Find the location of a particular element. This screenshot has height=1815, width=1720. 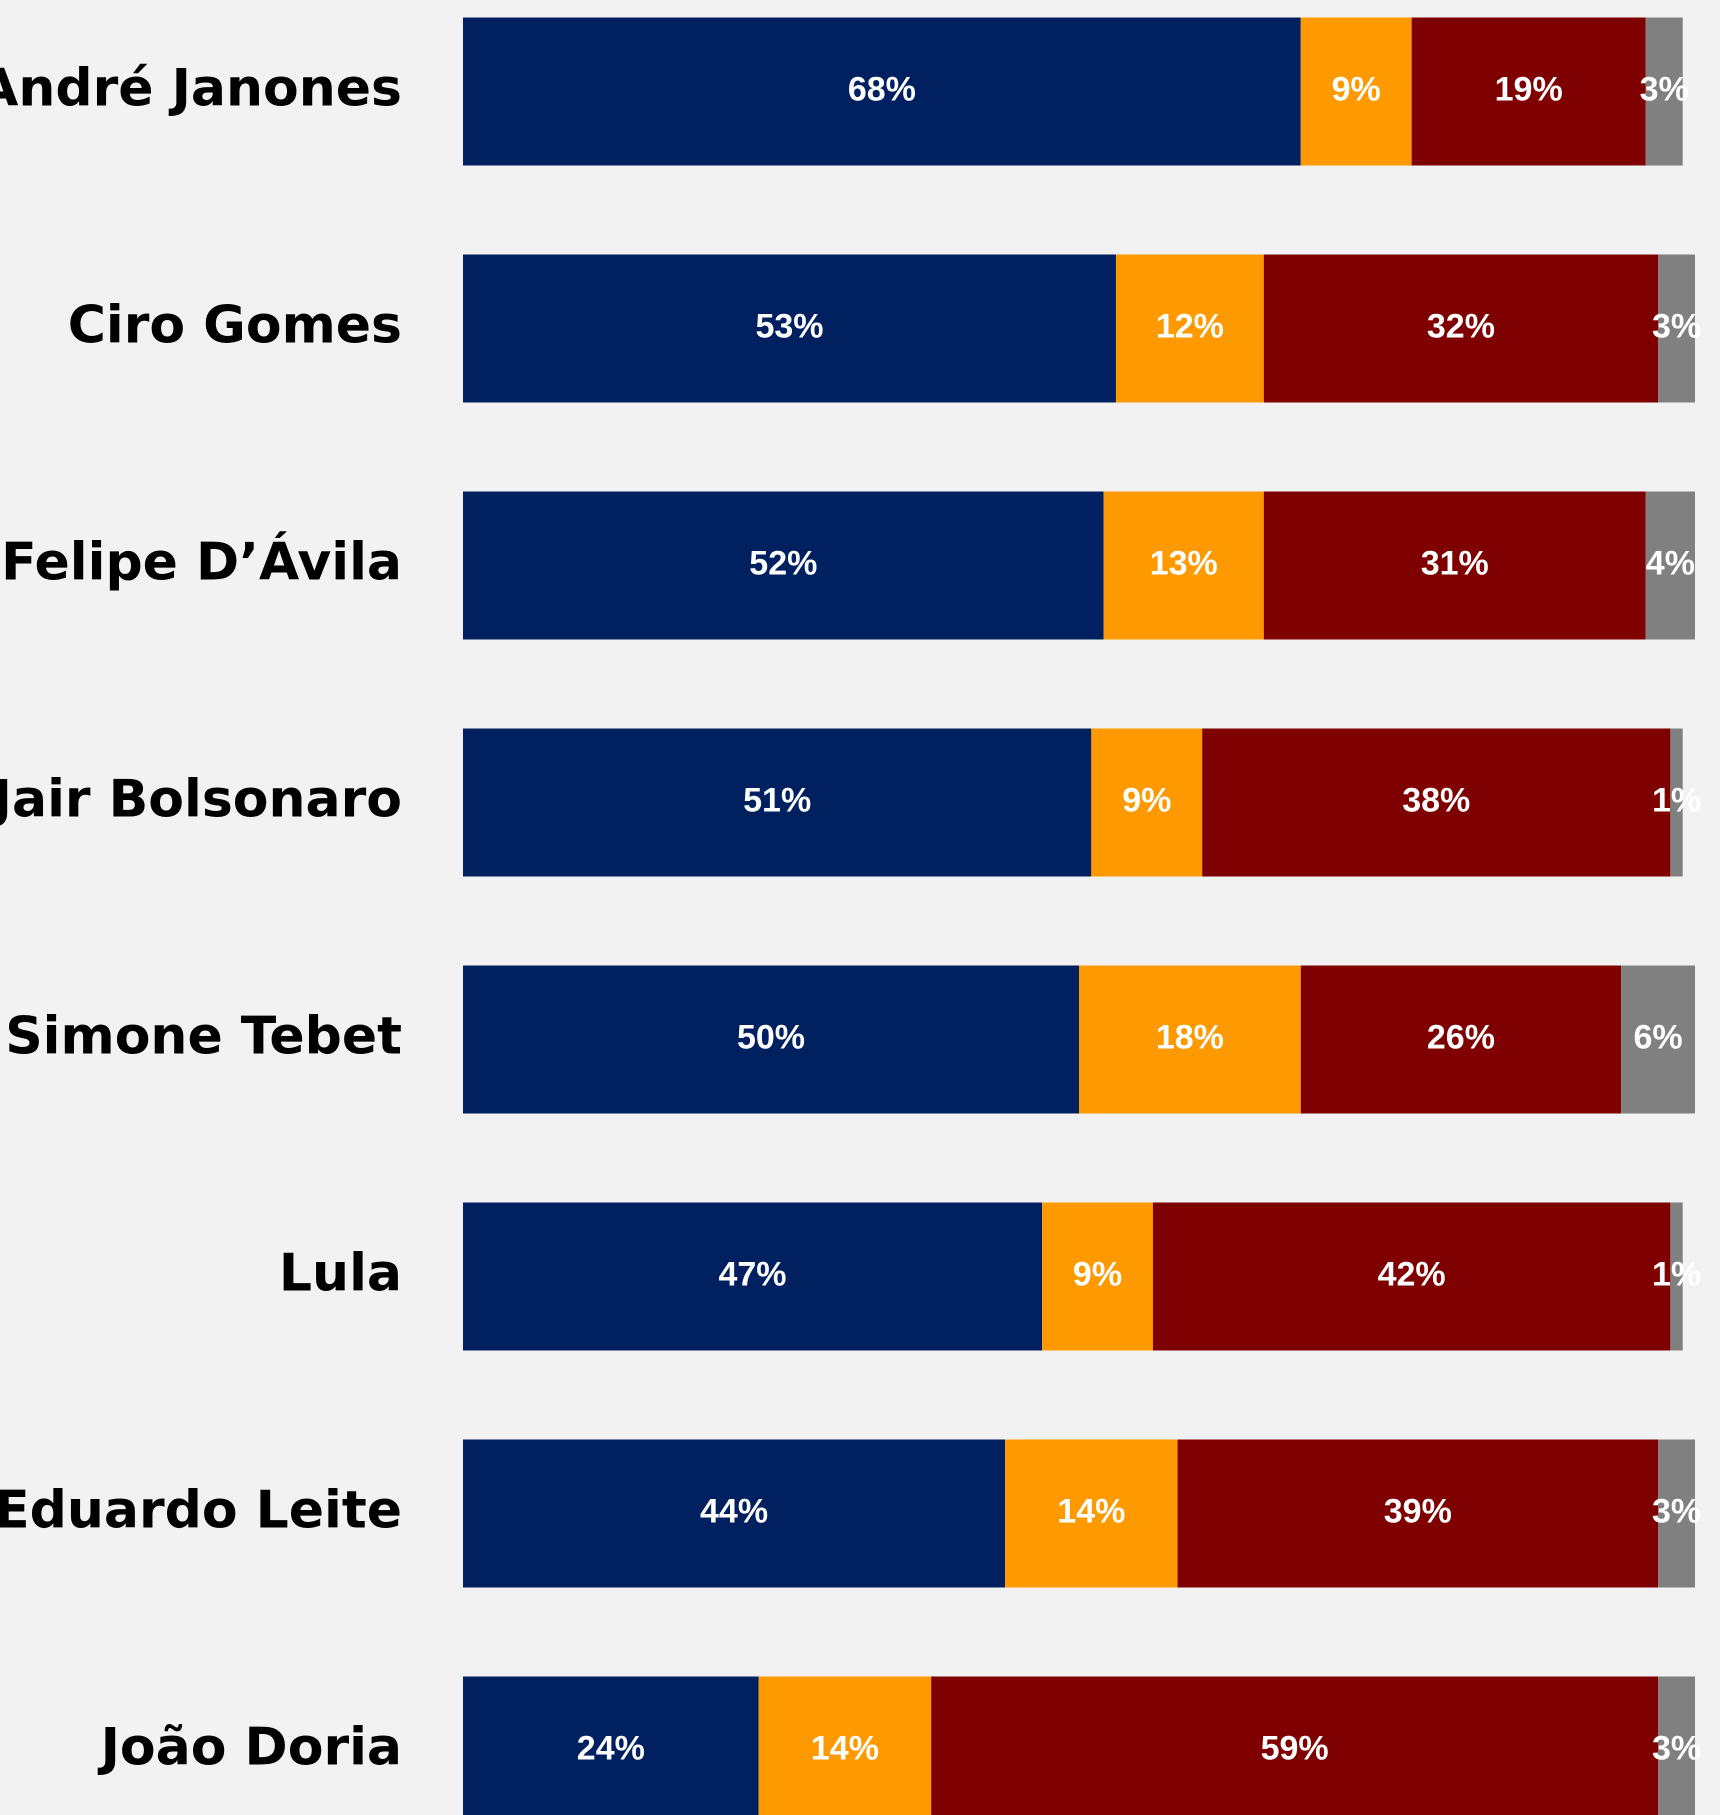

data-label: 26% is located at coordinates (1461, 1037).